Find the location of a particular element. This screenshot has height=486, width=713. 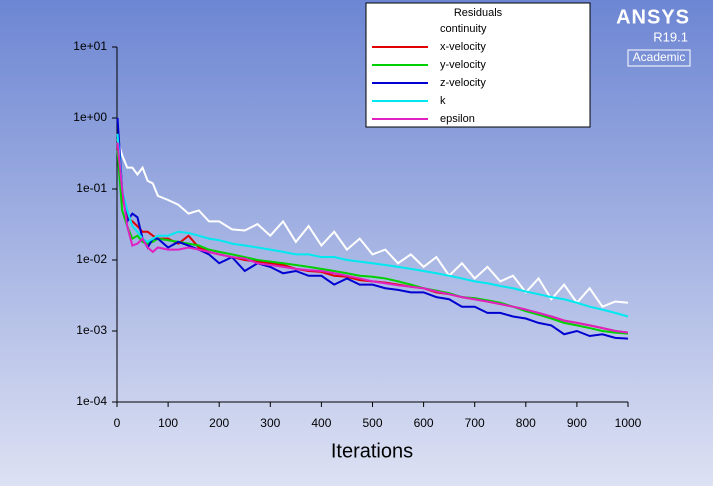

legend-title: Residuals is located at coordinates (478, 13).